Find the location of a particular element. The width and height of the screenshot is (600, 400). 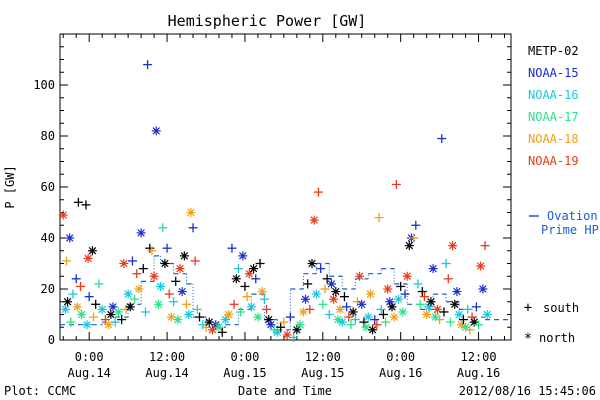

plot-source: Plot: CCMC is located at coordinates (40, 391).